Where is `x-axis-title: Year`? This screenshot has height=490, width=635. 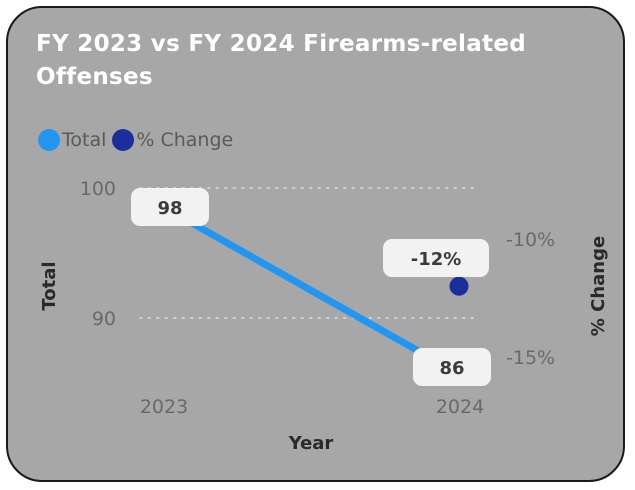
x-axis-title: Year is located at coordinates (311, 443).